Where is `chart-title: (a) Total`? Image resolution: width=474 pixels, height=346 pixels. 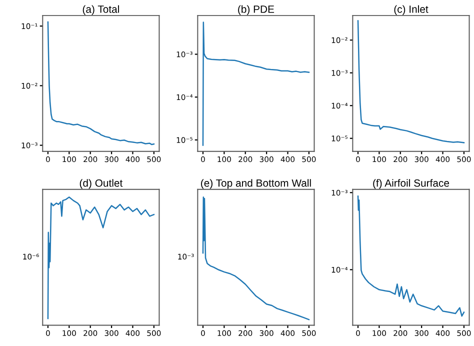 chart-title: (a) Total is located at coordinates (100, 10).